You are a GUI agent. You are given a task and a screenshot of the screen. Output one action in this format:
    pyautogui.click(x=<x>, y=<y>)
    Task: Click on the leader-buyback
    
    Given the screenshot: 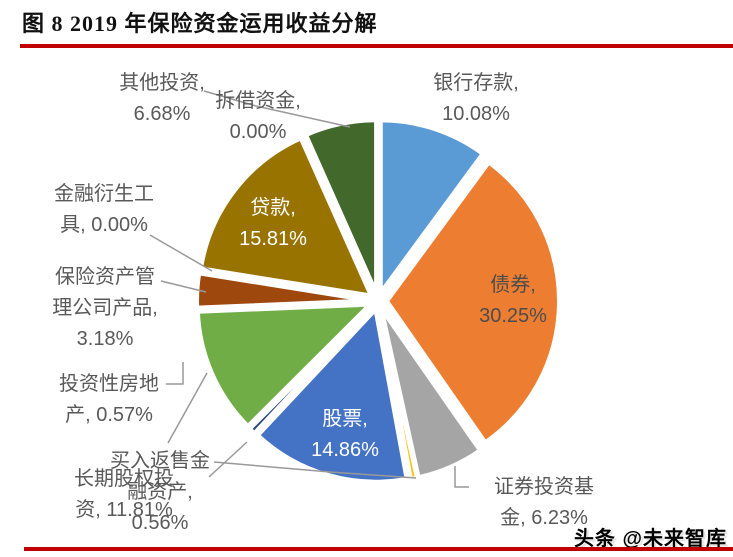 What is the action you would take?
    pyautogui.click(x=315, y=470)
    